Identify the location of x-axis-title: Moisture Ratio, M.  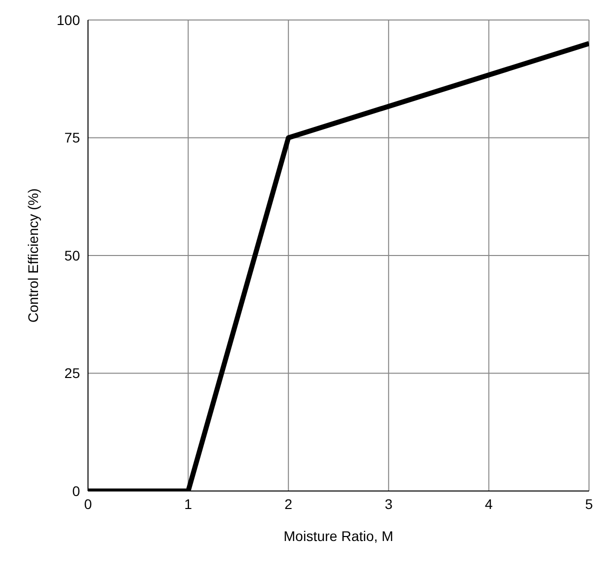
(339, 536).